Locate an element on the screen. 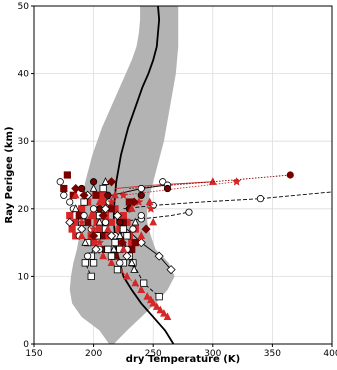 Image resolution: width=337 pixels, height=370 pixels. y-axis-title: Ray Perigee (km) is located at coordinates (9, 174).